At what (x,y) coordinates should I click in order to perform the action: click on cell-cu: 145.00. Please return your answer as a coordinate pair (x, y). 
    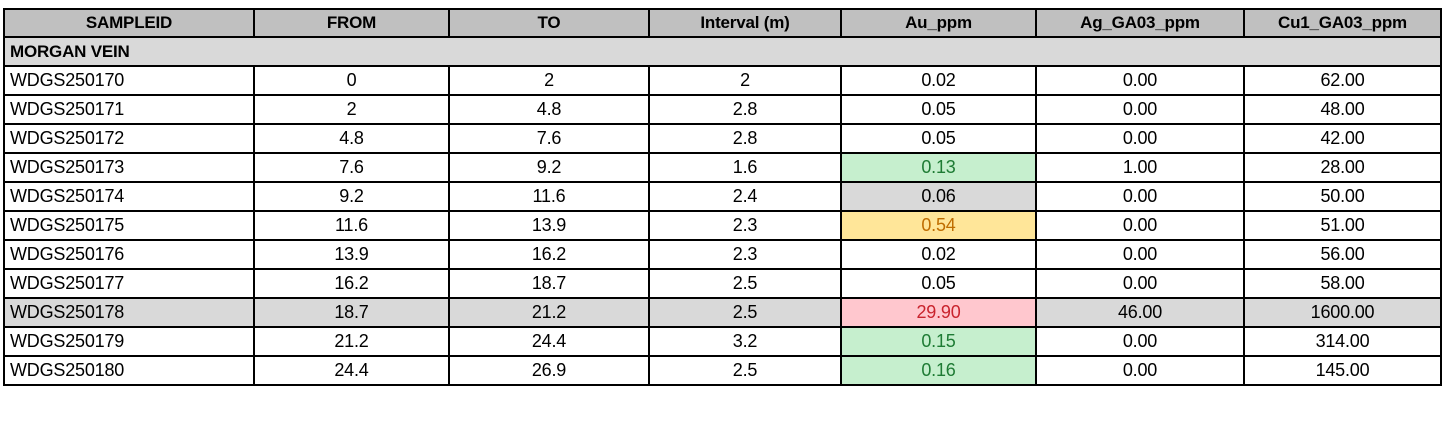
    Looking at the image, I should click on (1342, 370).